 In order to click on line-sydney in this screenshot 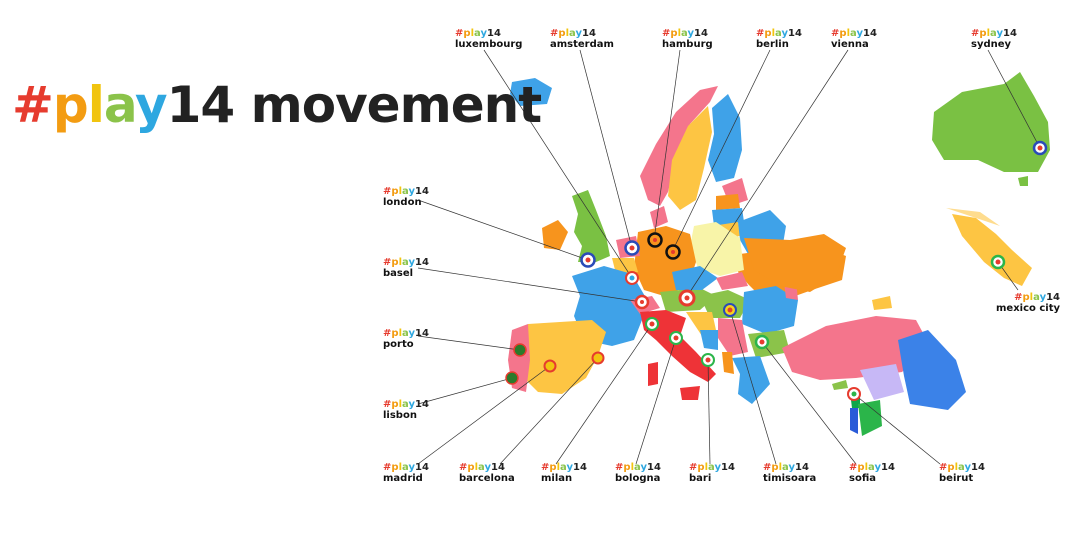, I will do `click(1014, 99)`.